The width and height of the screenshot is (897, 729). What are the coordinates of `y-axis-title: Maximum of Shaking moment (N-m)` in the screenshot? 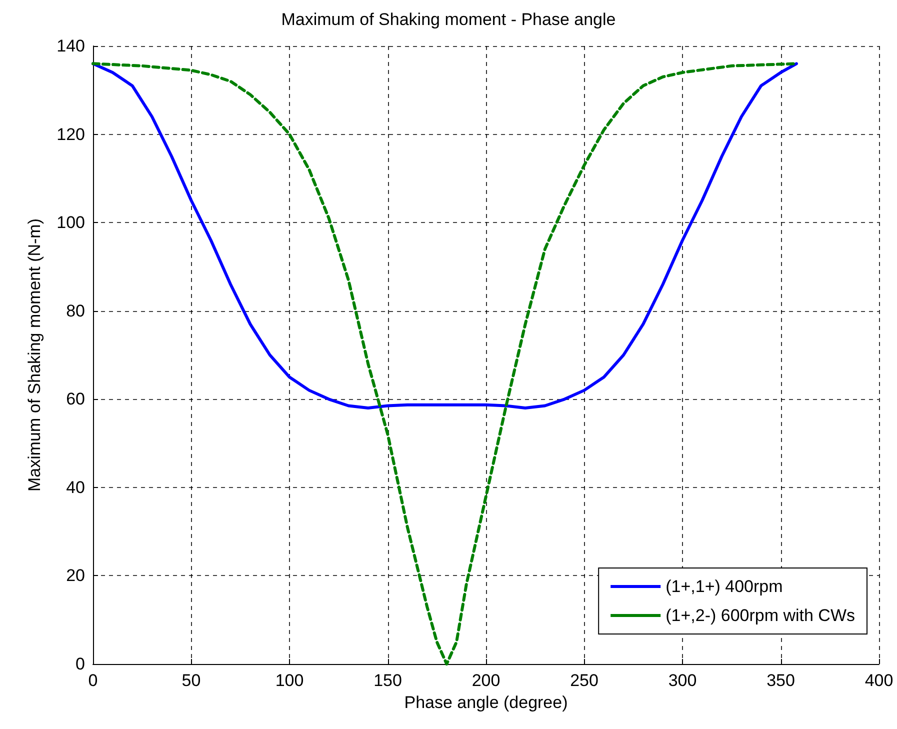 It's located at (34, 355).